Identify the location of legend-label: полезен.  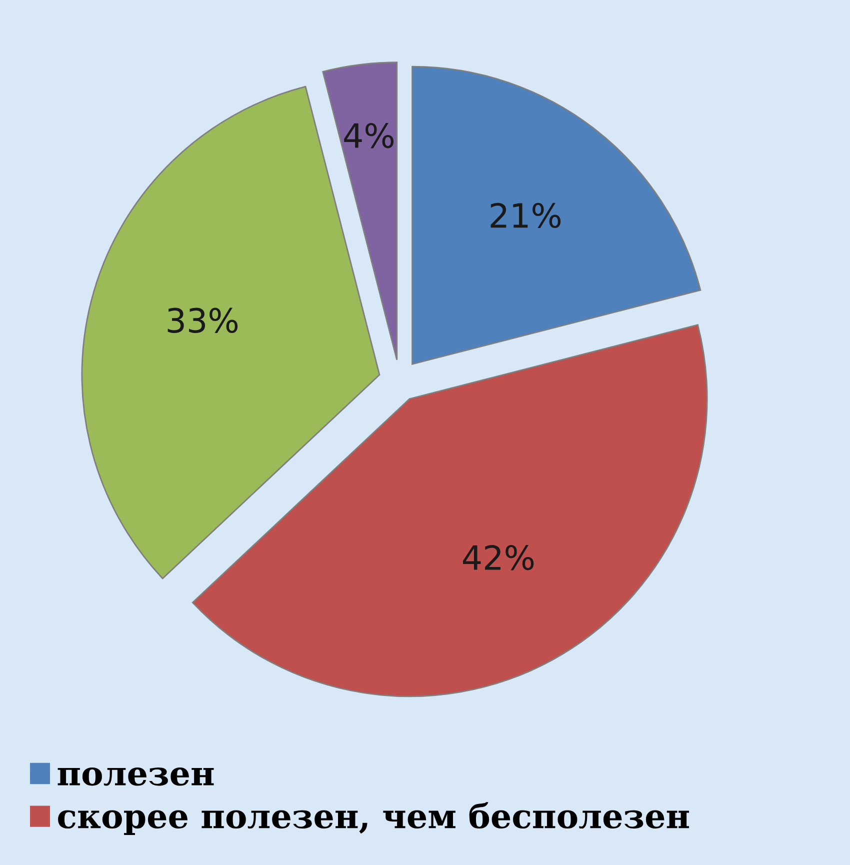
(136, 776).